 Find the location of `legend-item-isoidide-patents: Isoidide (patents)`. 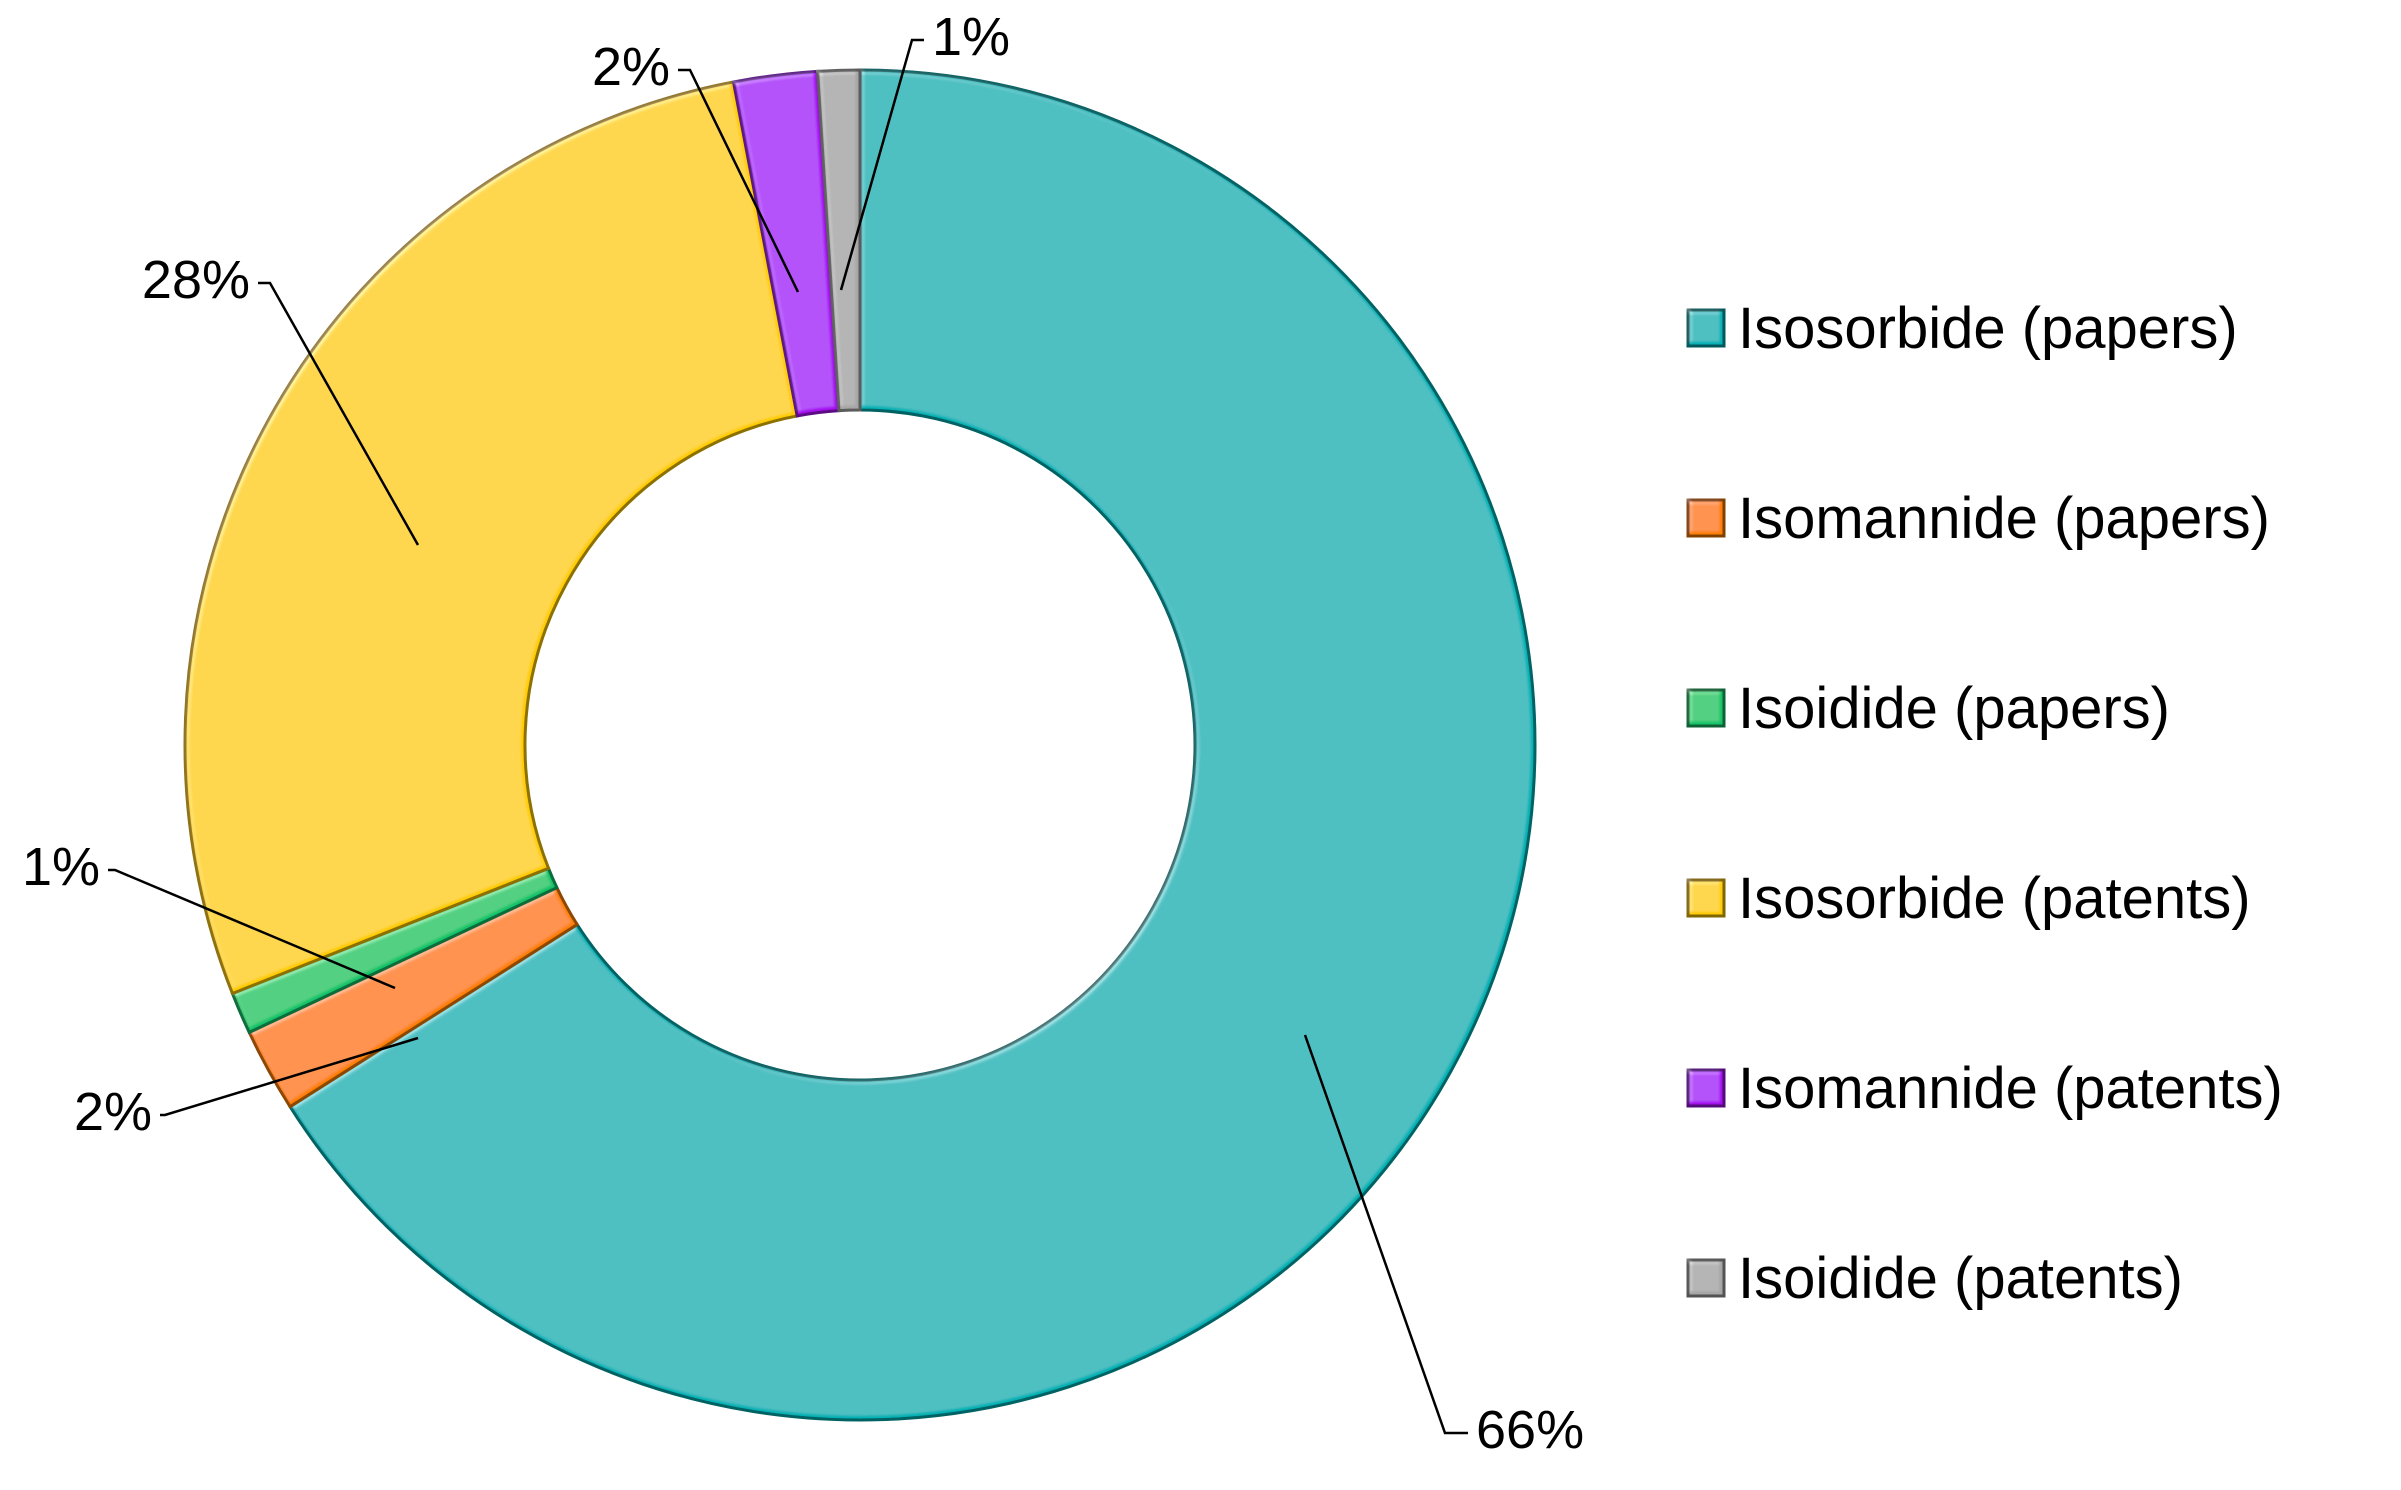

legend-item-isoidide-patents: Isoidide (patents) is located at coordinates (1934, 1278).